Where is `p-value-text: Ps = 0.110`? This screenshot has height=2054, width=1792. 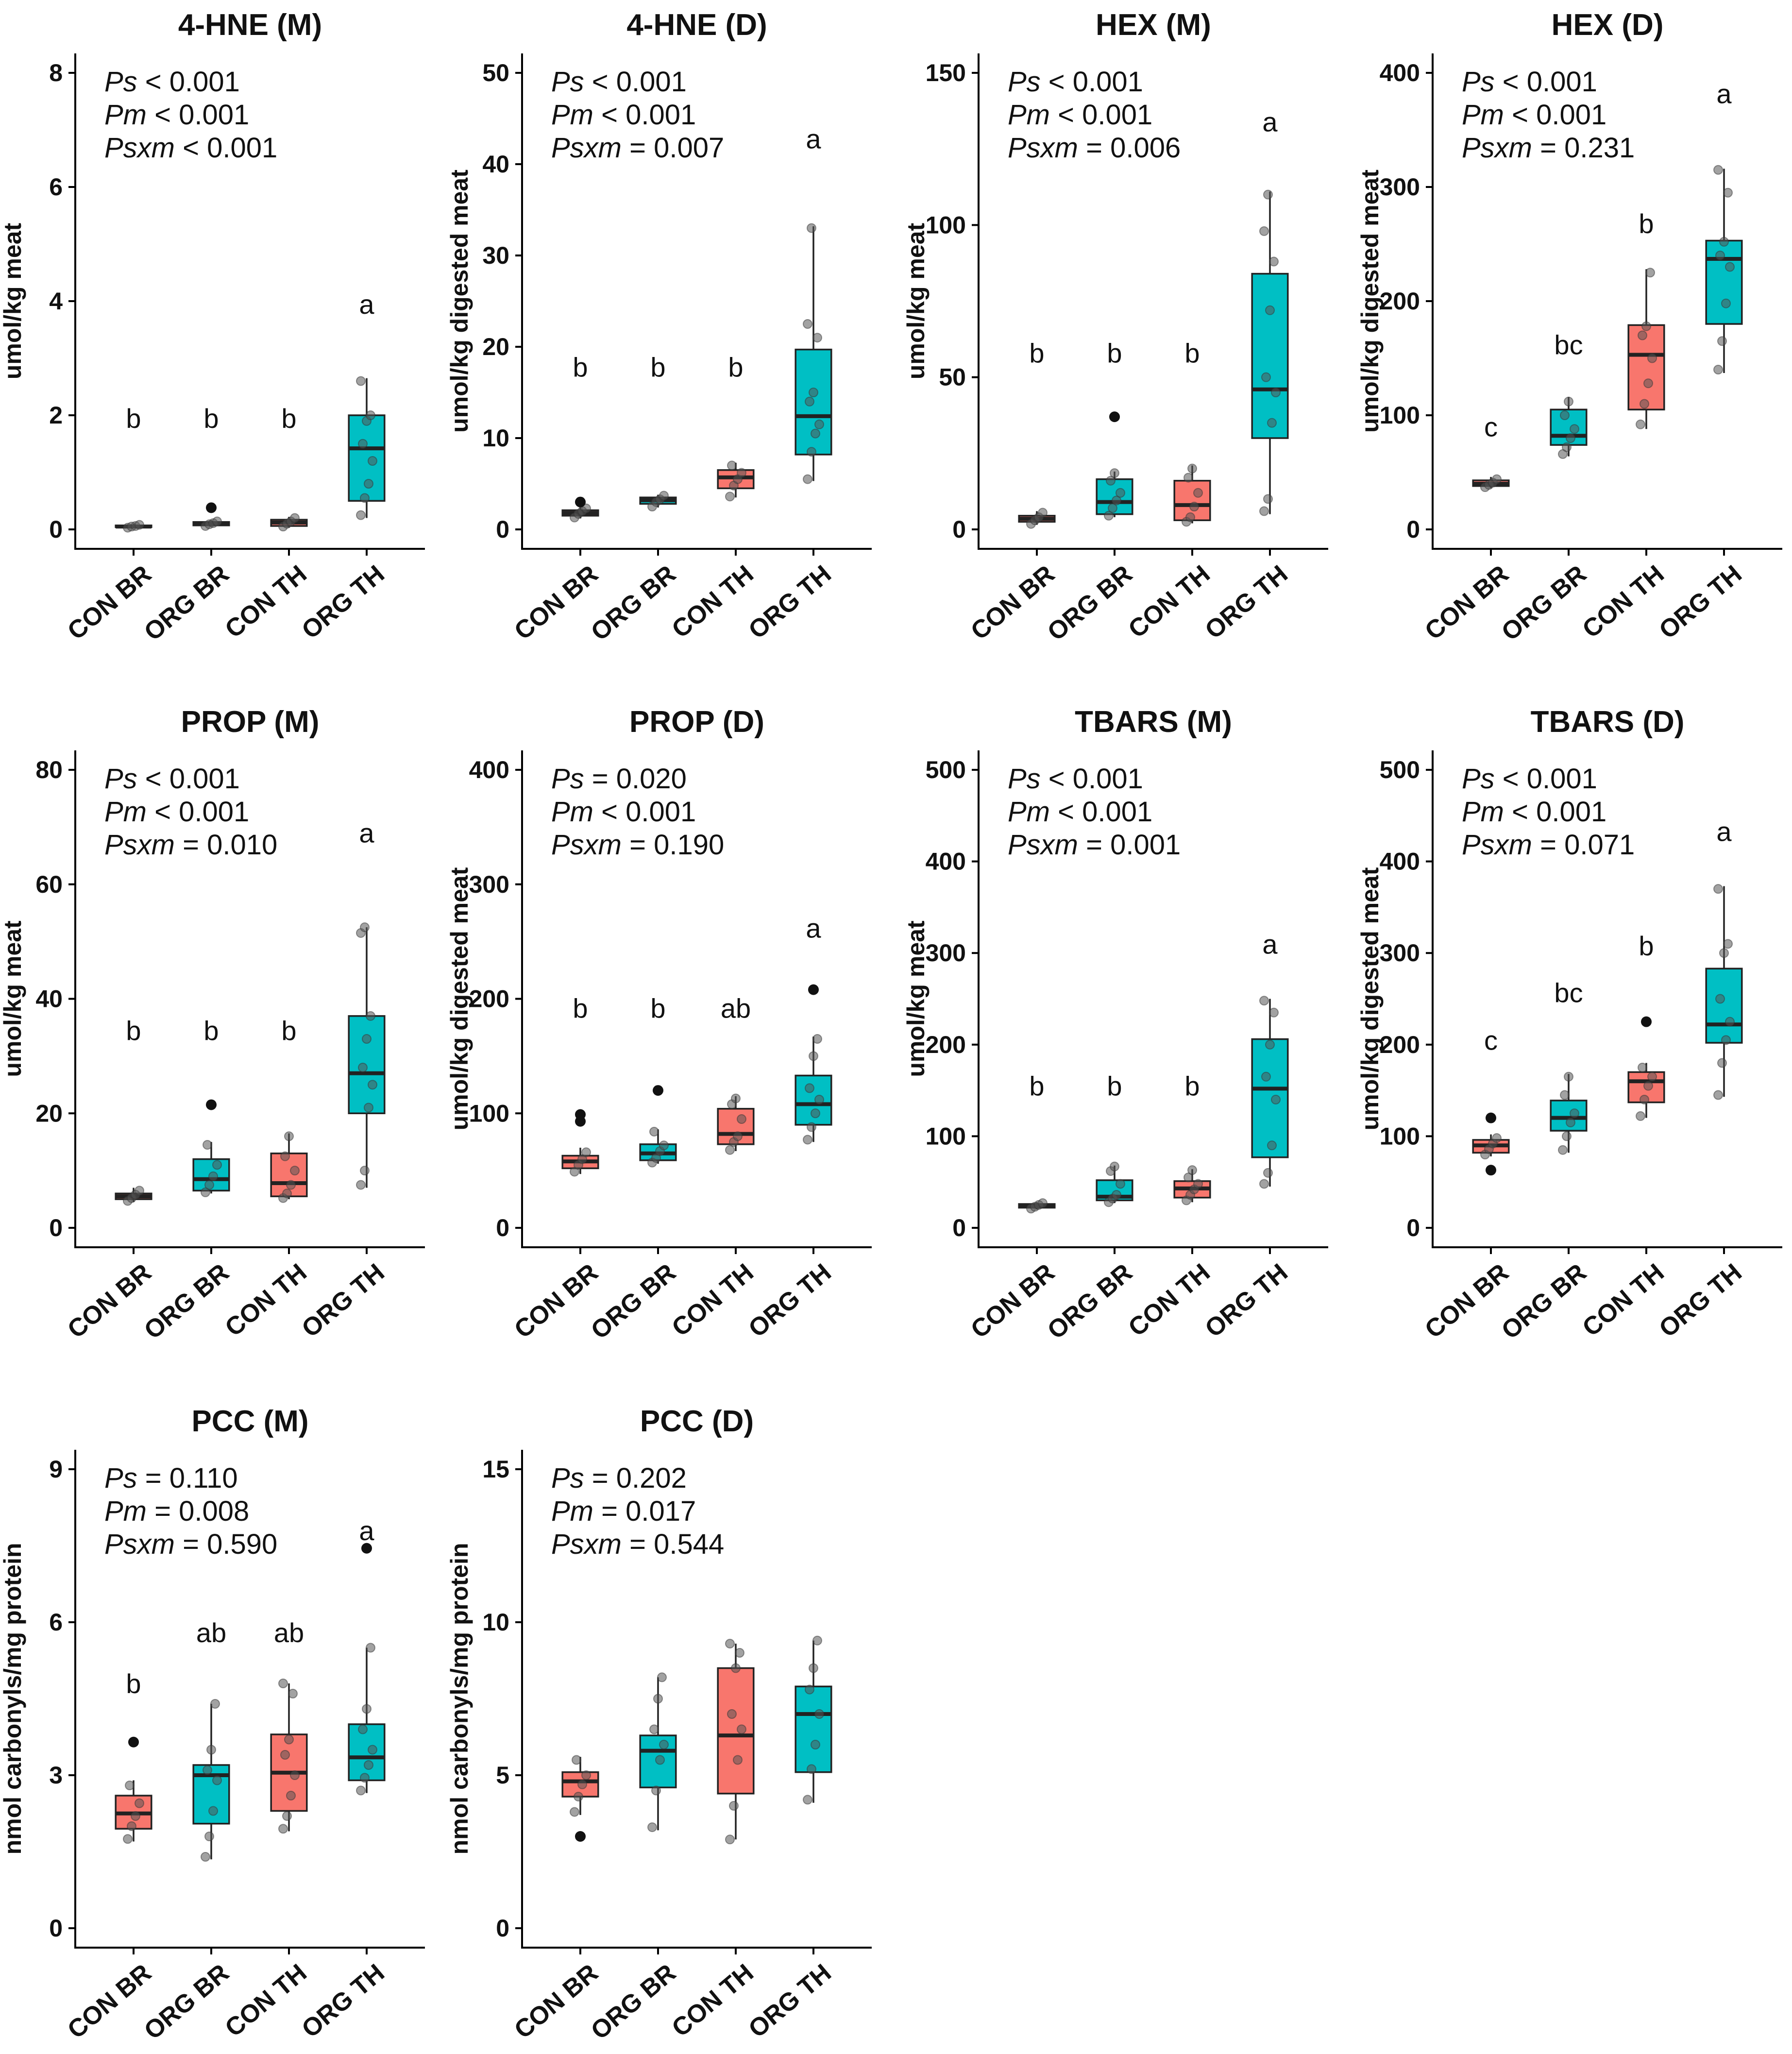
p-value-text: Ps = 0.110 is located at coordinates (171, 1478).